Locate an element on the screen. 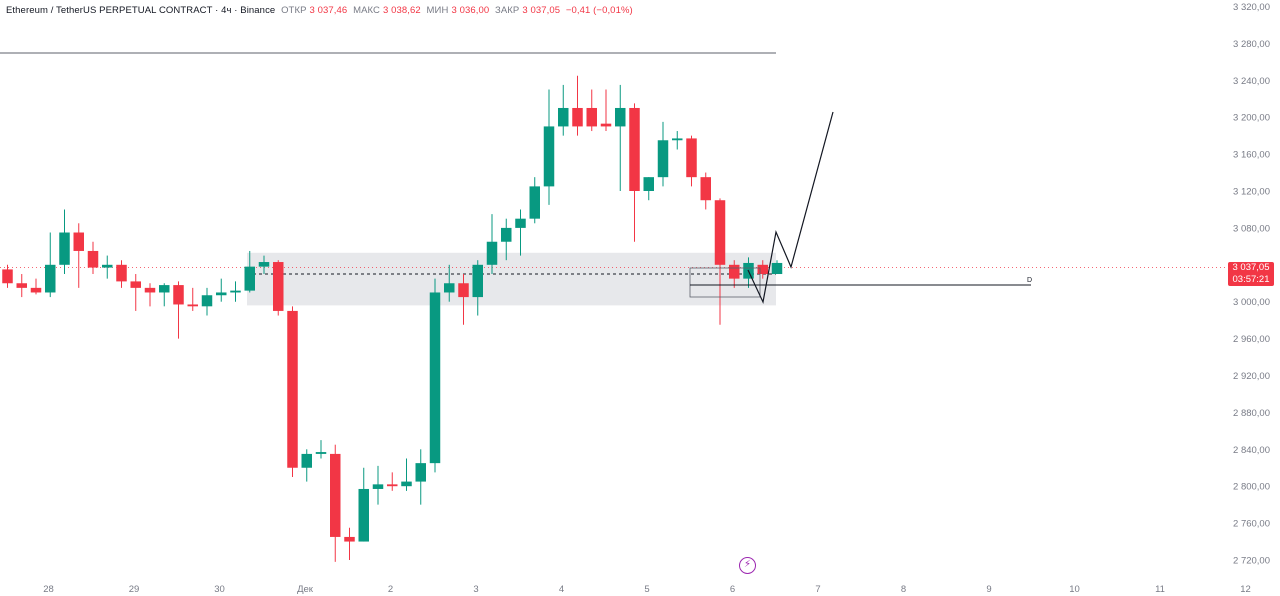 The width and height of the screenshot is (1280, 596). x-tick-label: 29 is located at coordinates (134, 589).